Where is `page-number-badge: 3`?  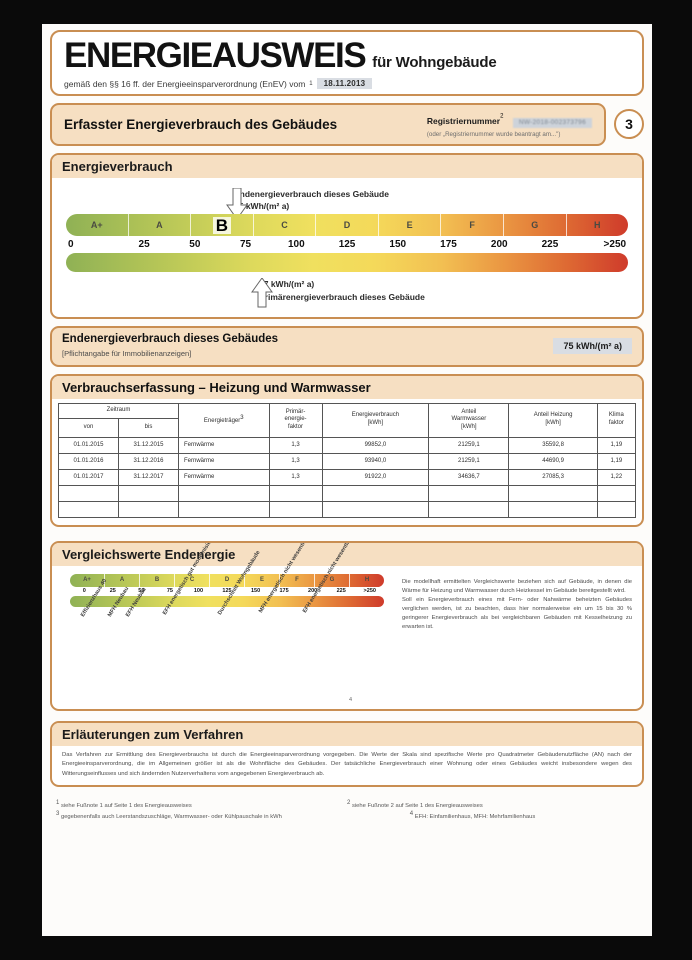
page-number-badge: 3 is located at coordinates (629, 124).